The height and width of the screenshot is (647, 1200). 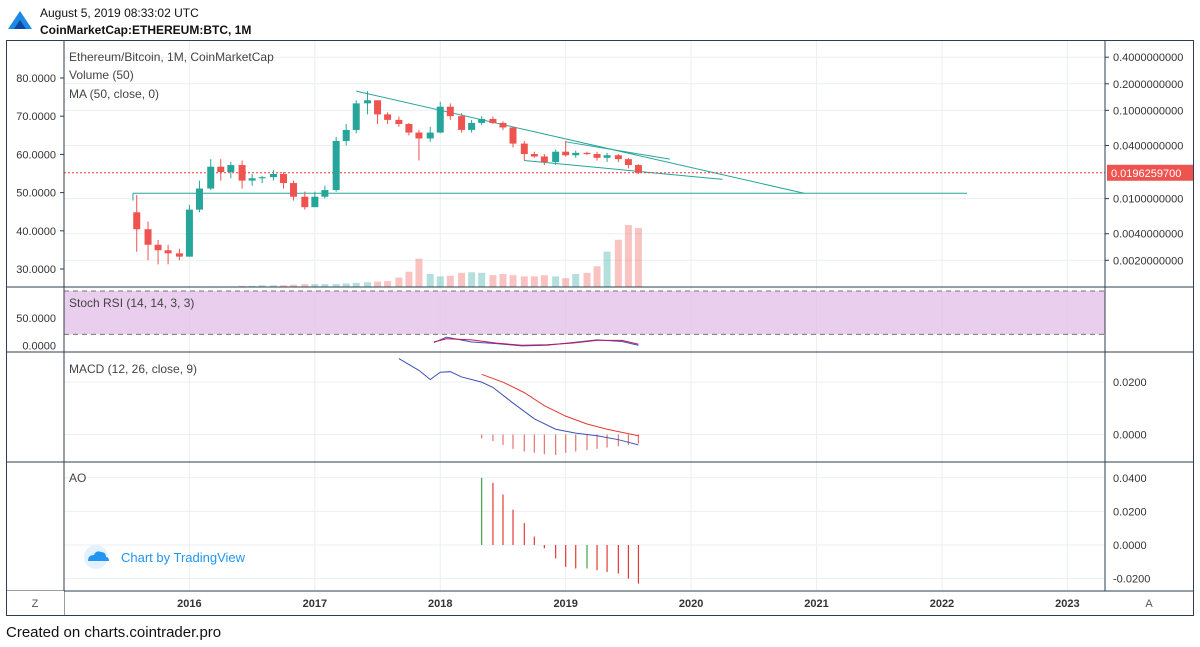 I want to click on auto-scale-a-button: A, so click(x=1149, y=604).